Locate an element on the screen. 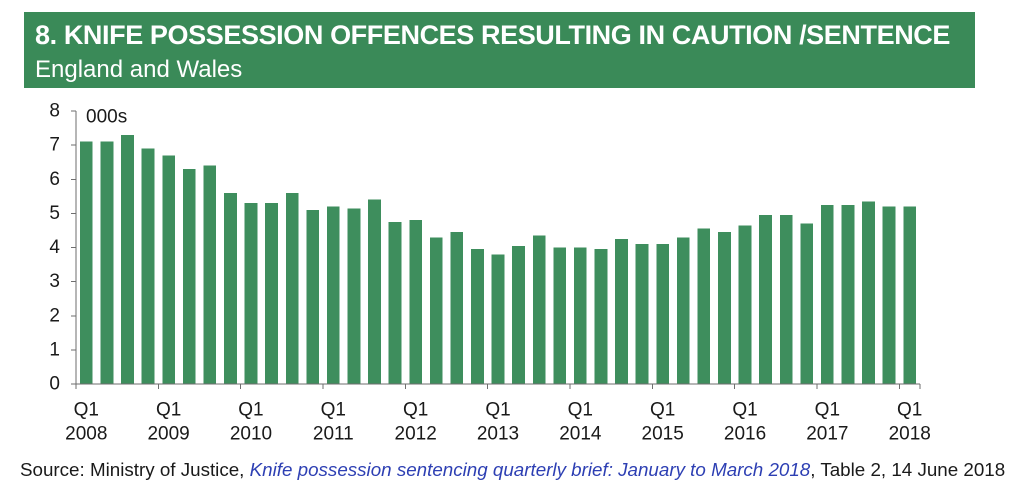  x-tick-label-year: 2010 is located at coordinates (251, 434).